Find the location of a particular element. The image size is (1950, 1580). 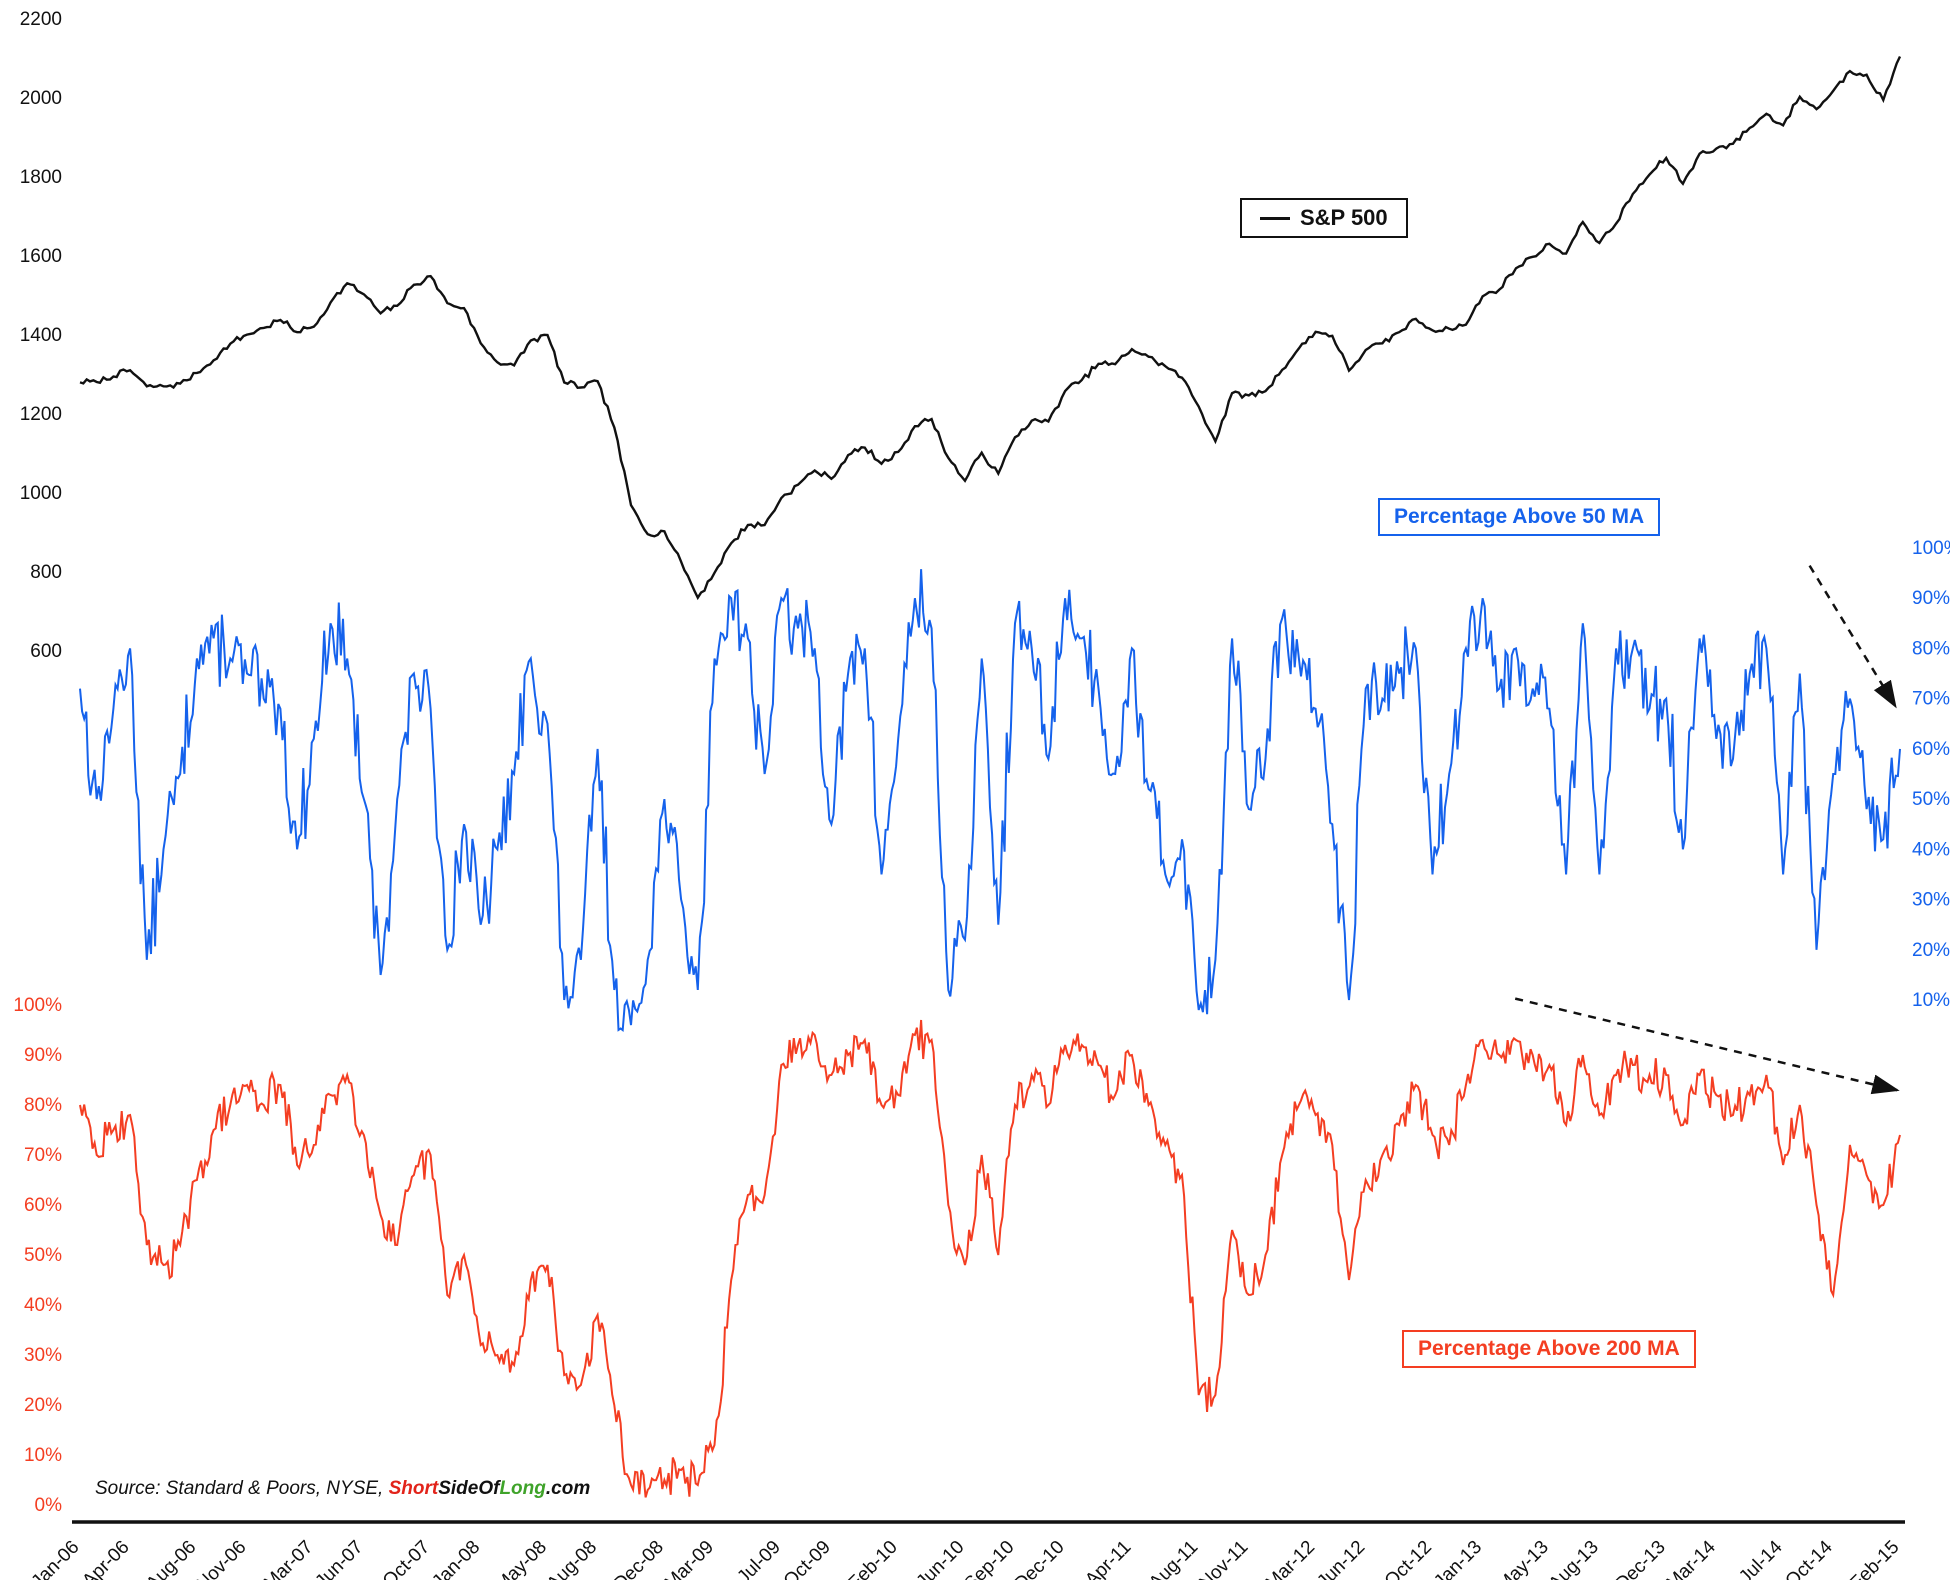

y-tick-50ma: 100% is located at coordinates (1931, 548).